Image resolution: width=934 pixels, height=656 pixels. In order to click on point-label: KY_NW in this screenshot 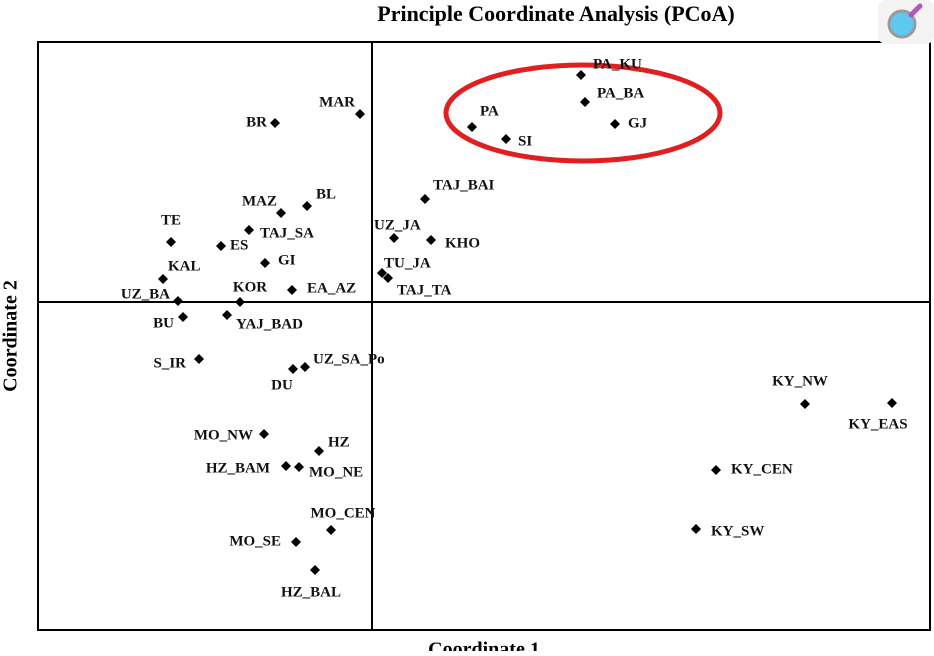, I will do `click(800, 381)`.